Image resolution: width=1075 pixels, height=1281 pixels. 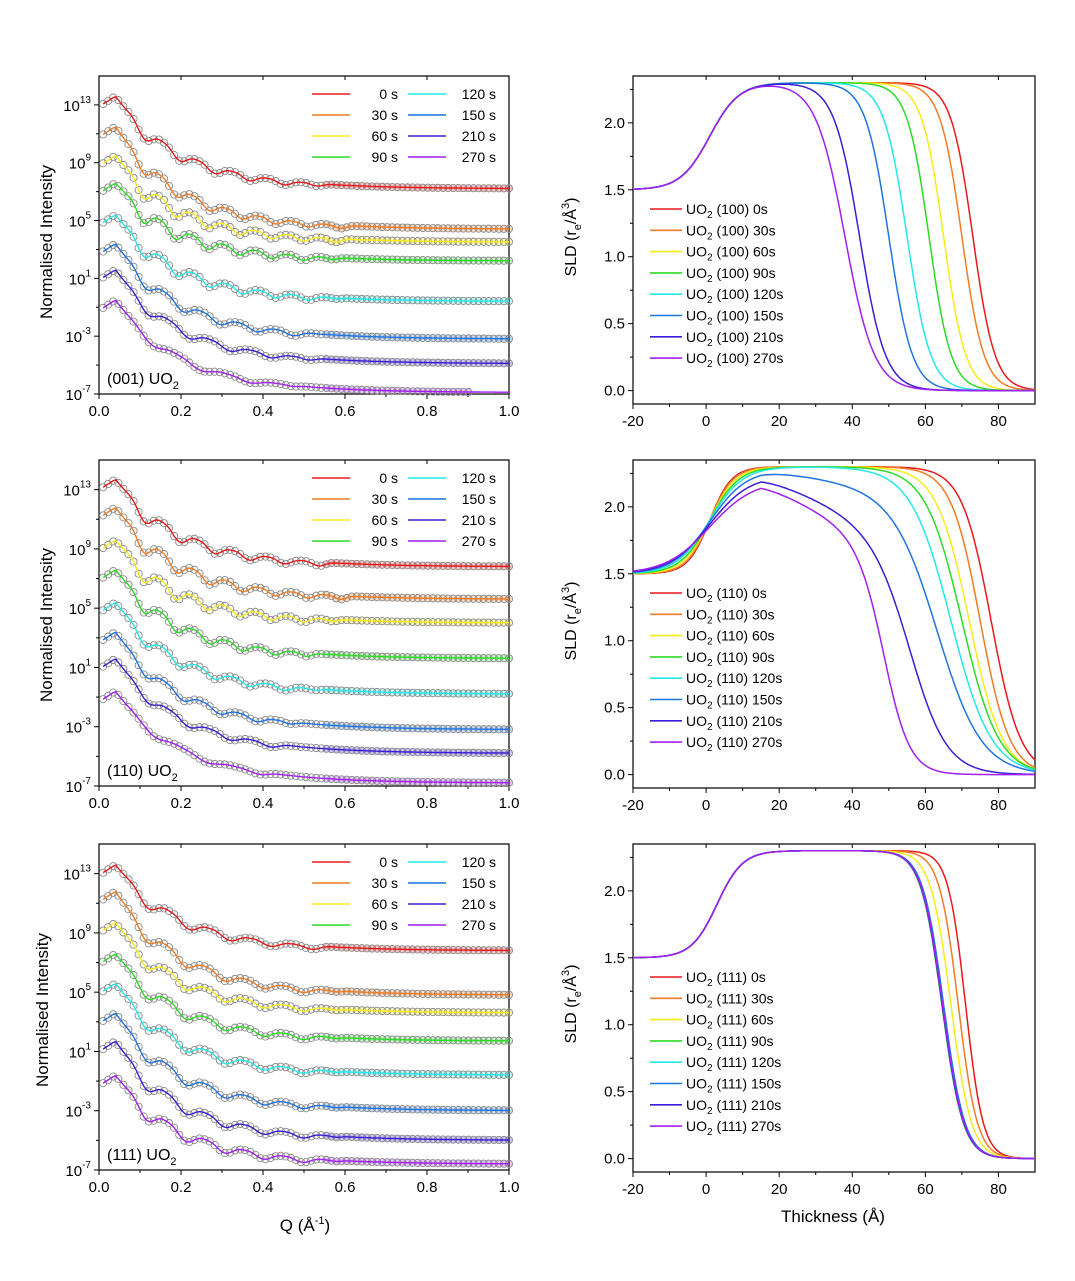 What do you see at coordinates (925, 1189) in the screenshot?
I see `x-tick-label: 60` at bounding box center [925, 1189].